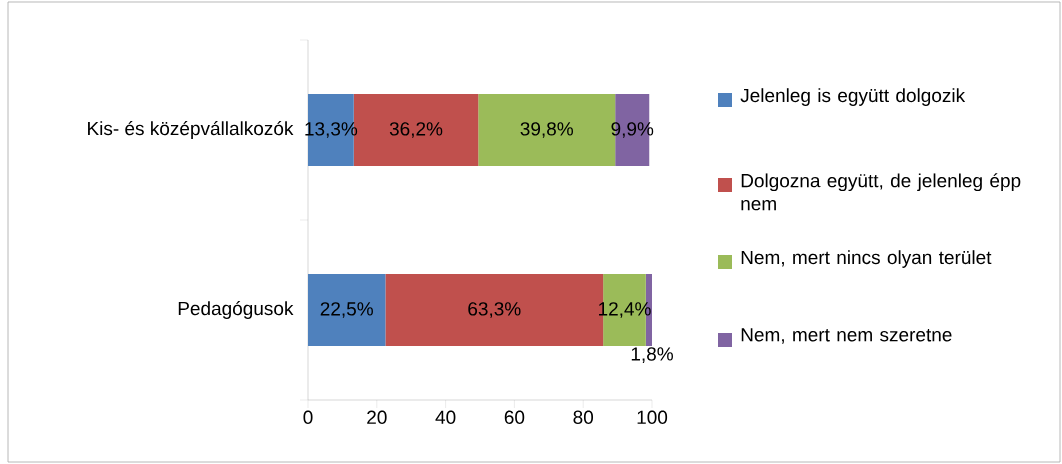 Image resolution: width=1062 pixels, height=464 pixels. Describe the element at coordinates (416, 130) in the screenshot. I see `data-label: 36,2%` at that location.